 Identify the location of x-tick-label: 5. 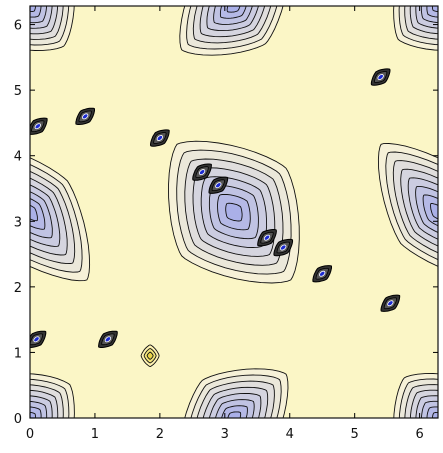
(355, 434).